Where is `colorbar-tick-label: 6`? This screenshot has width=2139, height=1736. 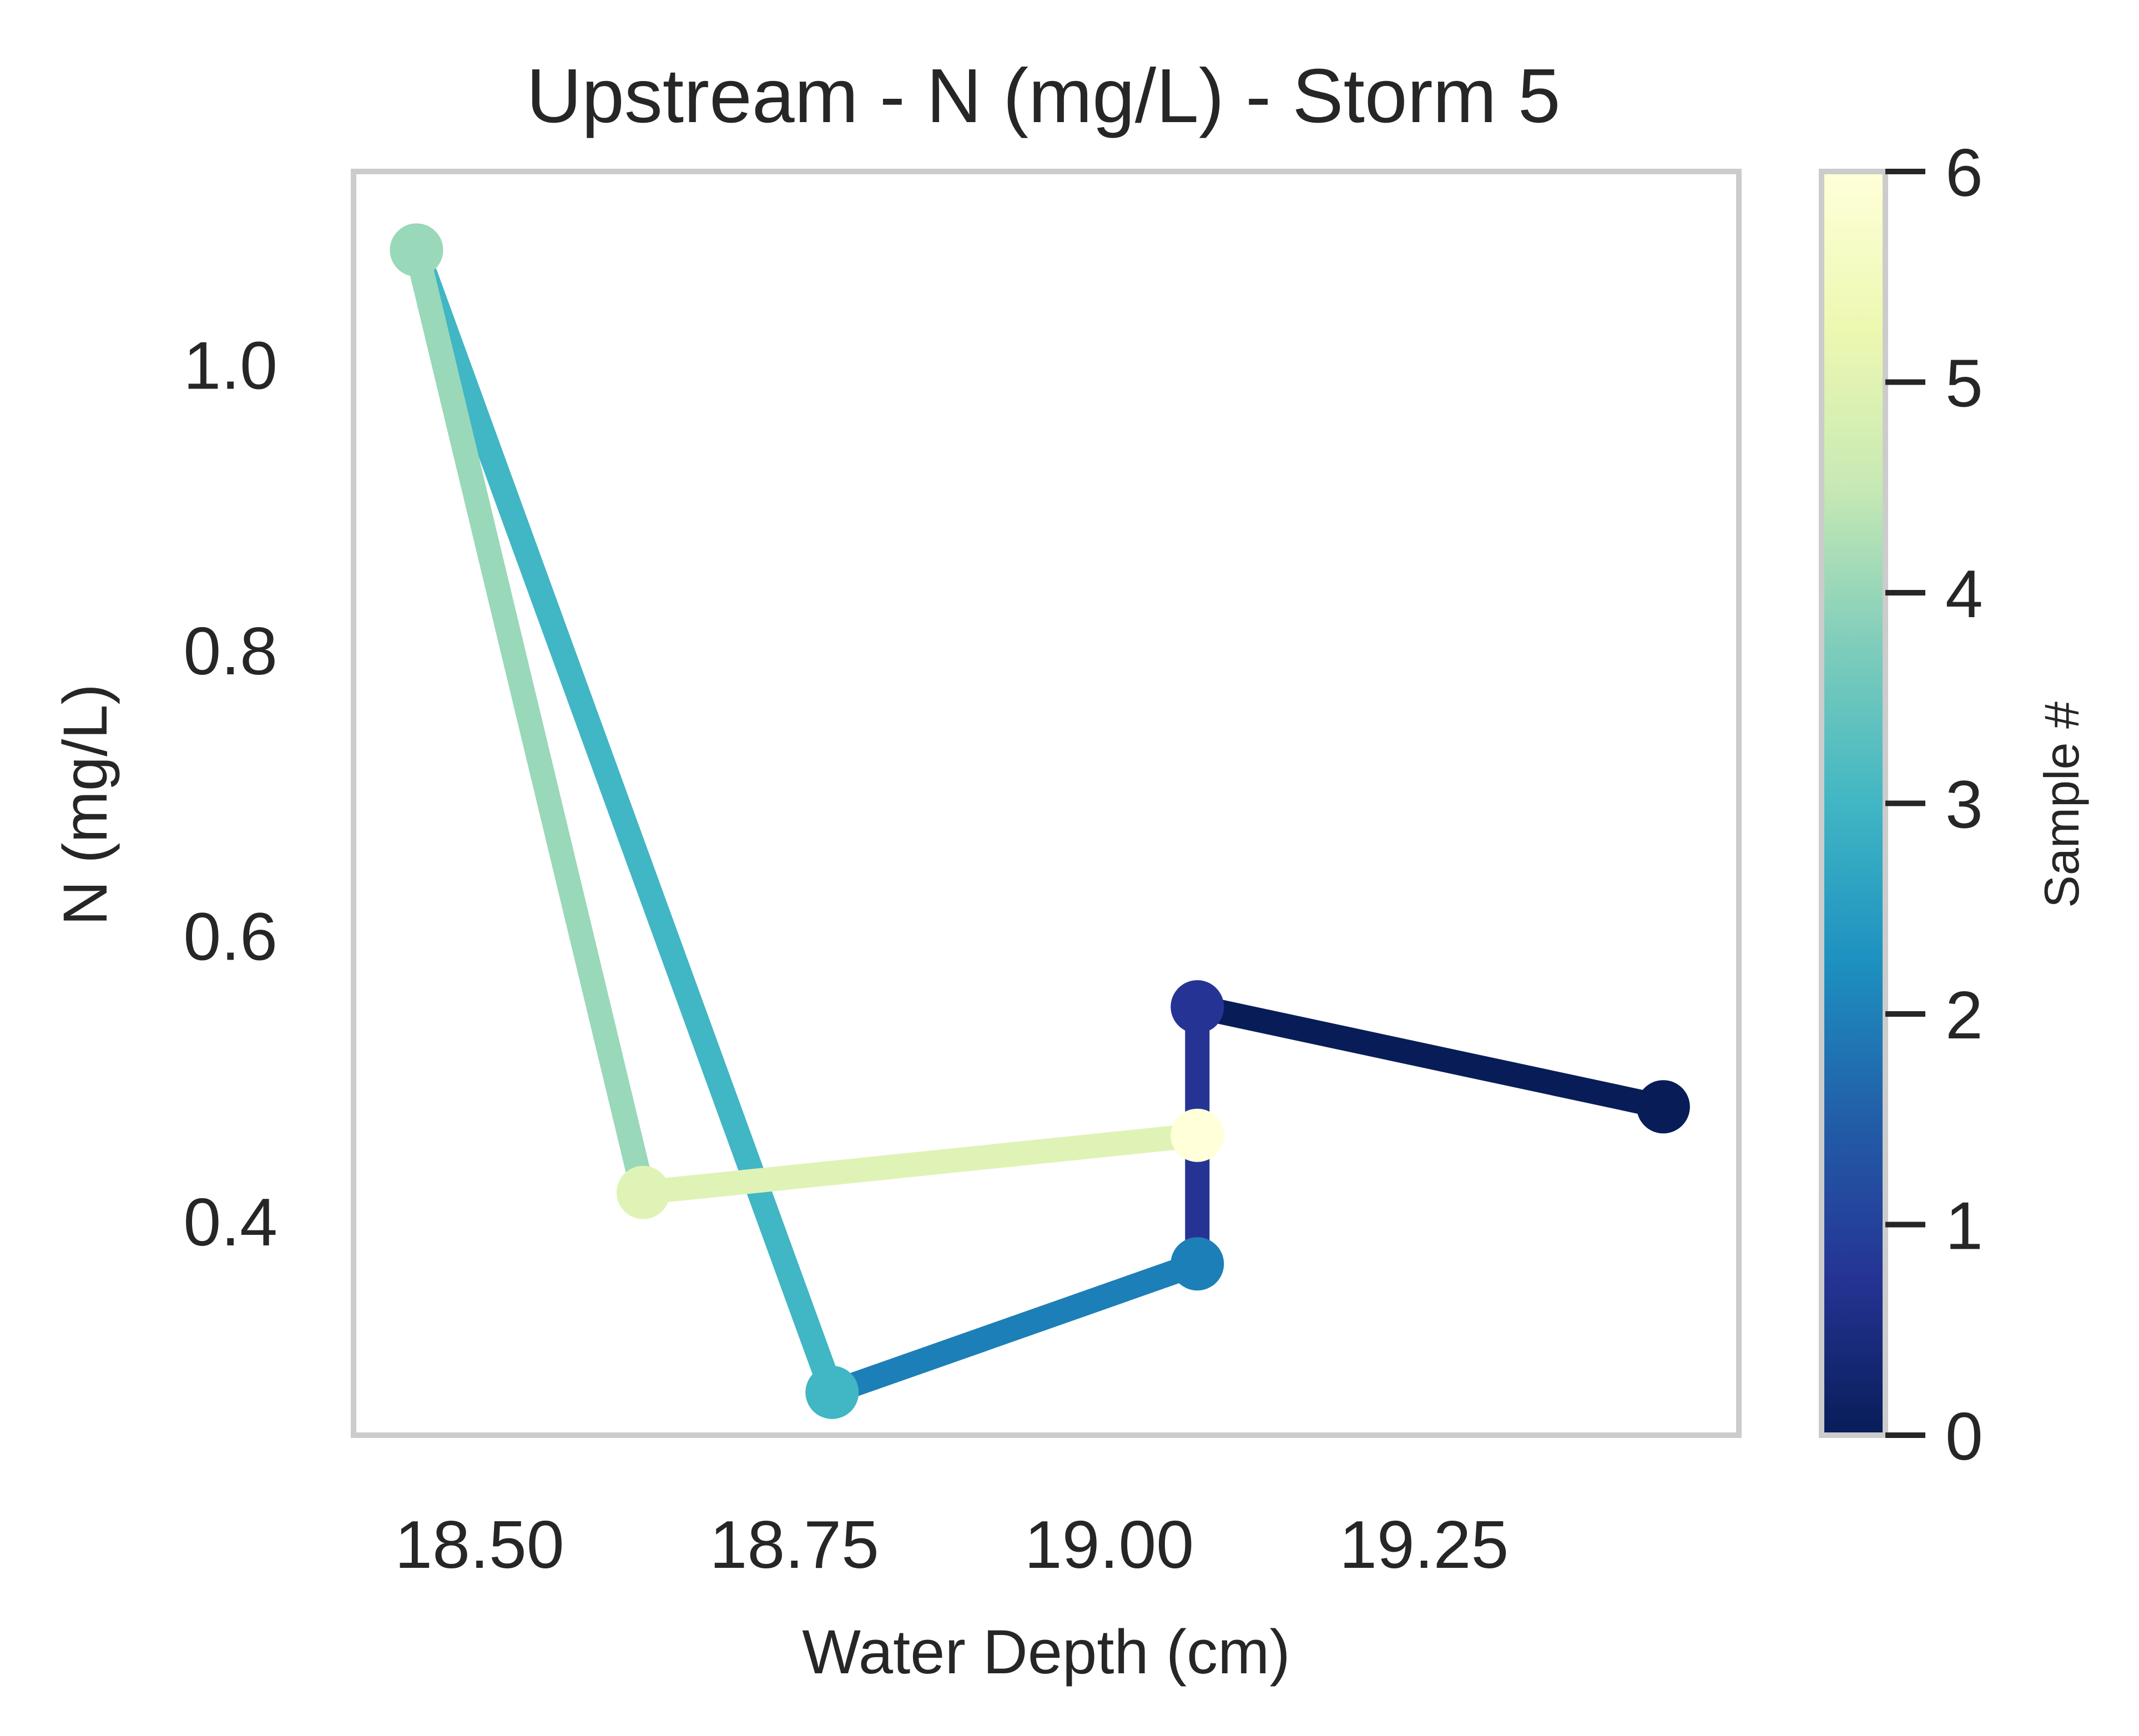
colorbar-tick-label: 6 is located at coordinates (1964, 172).